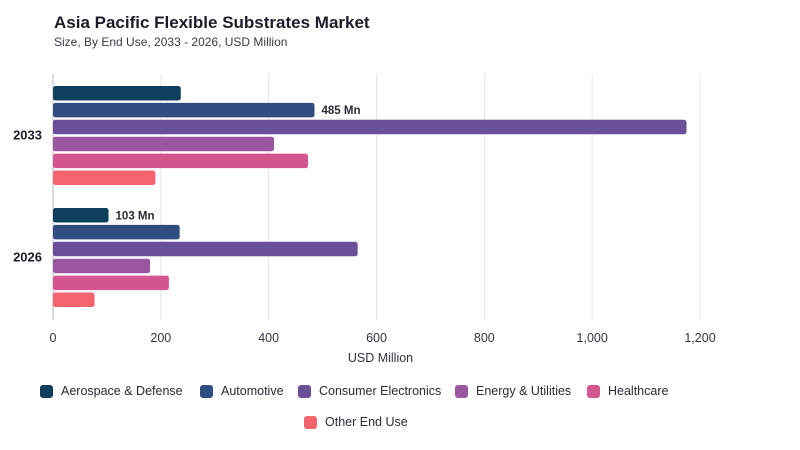  Describe the element at coordinates (524, 391) in the screenshot. I see `legend-label: Energy & Utilities` at that location.